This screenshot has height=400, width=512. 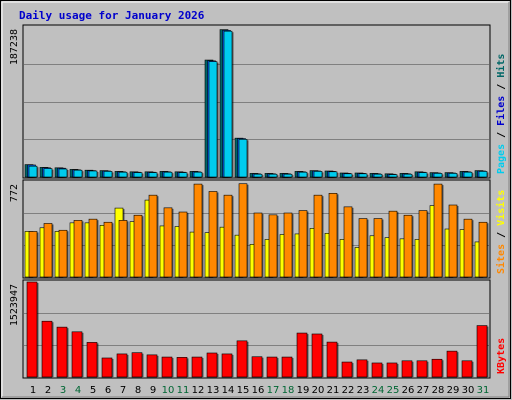 I want to click on series-legend: Pages / Files / Hits, so click(x=501, y=114).